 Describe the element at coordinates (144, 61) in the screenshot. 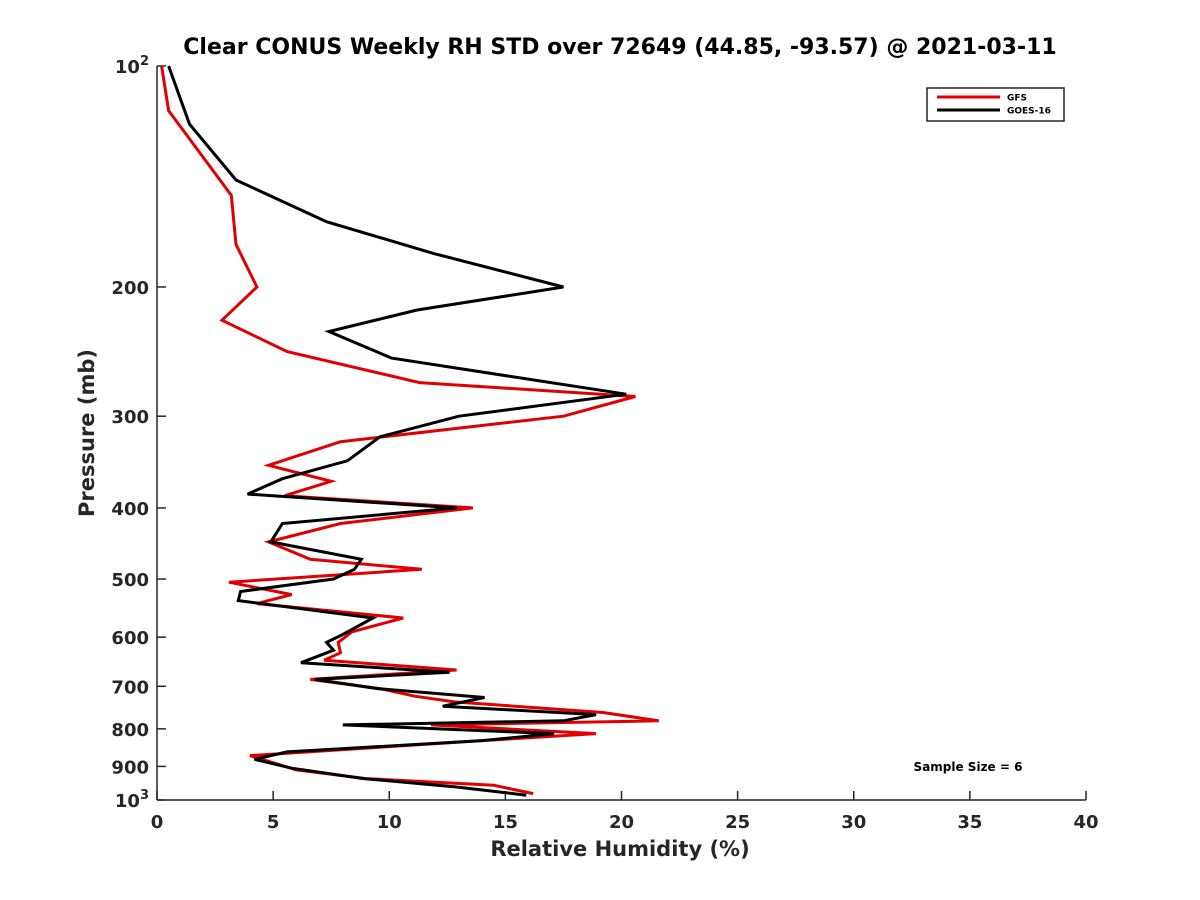

I see `y-tick-exponent: 2` at that location.